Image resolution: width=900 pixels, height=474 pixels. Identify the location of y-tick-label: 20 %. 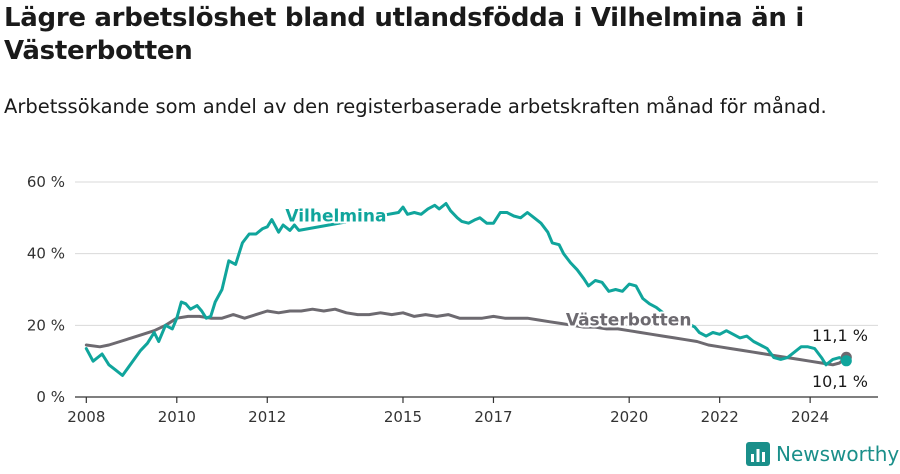
(46, 325).